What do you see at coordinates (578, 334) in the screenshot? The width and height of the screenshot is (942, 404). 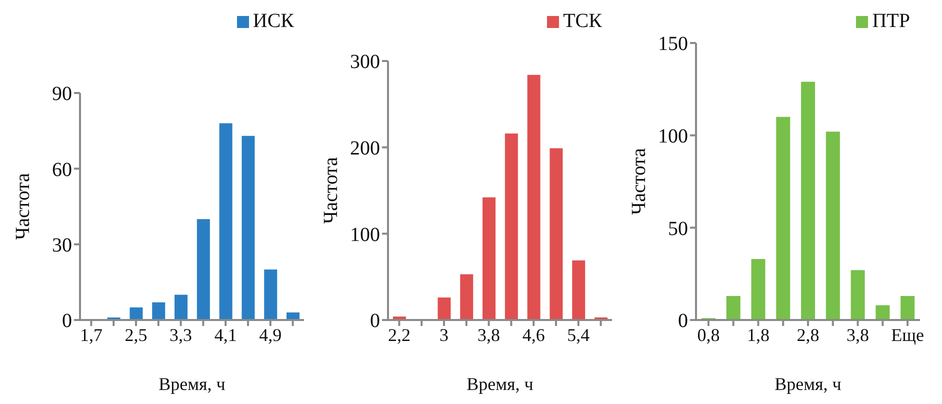 I see `x-tick-label: 5,4` at bounding box center [578, 334].